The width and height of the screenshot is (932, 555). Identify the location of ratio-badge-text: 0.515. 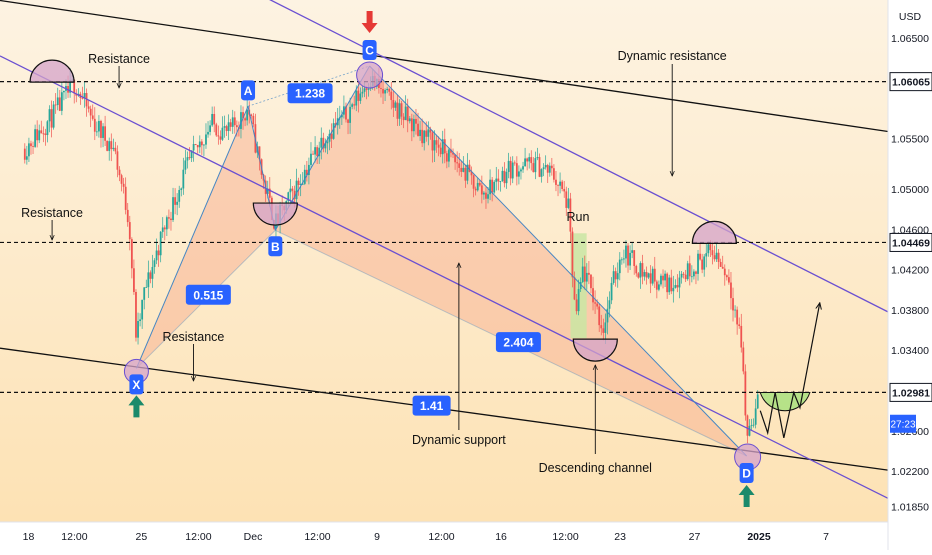
(208, 295).